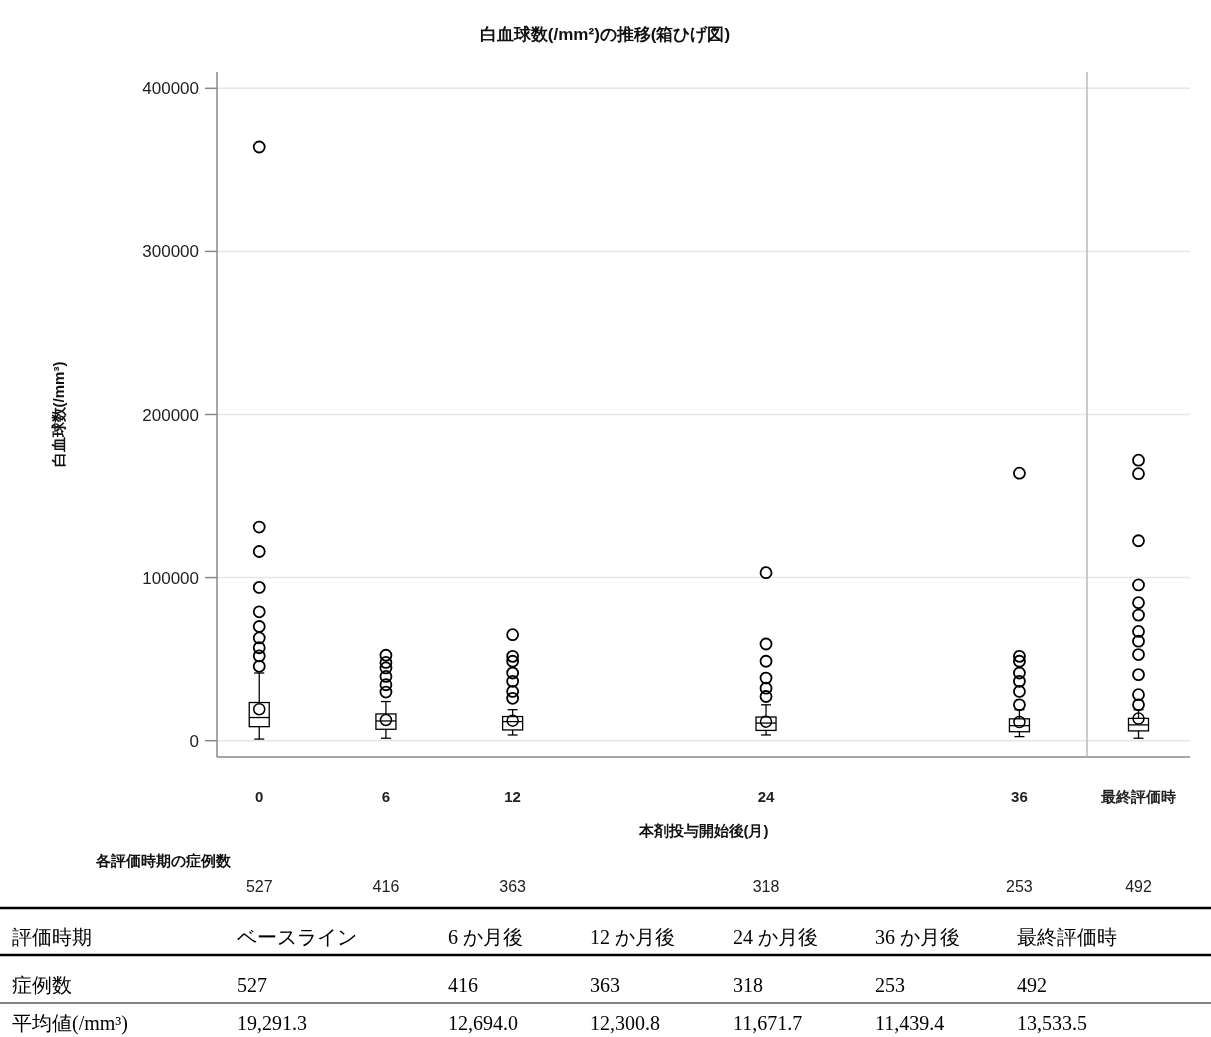 This screenshot has height=1037, width=1211. What do you see at coordinates (703, 830) in the screenshot?
I see `x-axis-title: 本剤投与開始後(月)` at bounding box center [703, 830].